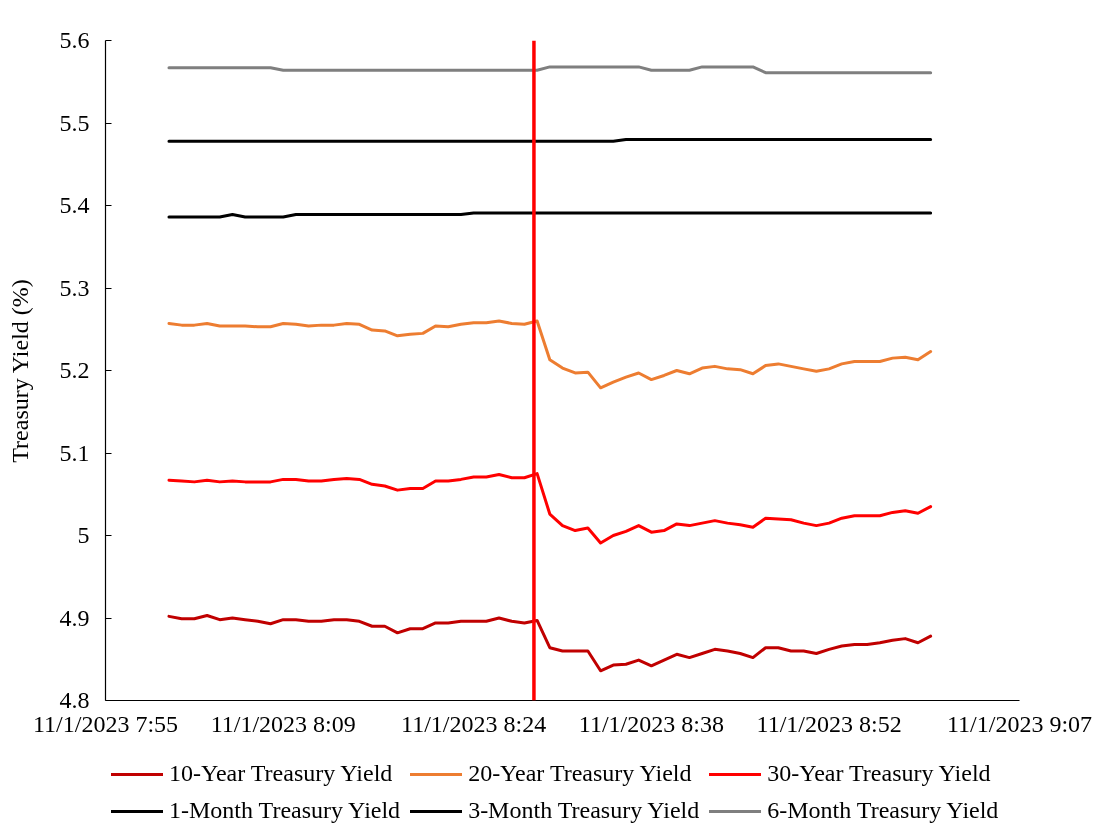 The image size is (1096, 839). What do you see at coordinates (584, 810) in the screenshot?
I see `legend-label: 3-Month Treasury Yield` at bounding box center [584, 810].